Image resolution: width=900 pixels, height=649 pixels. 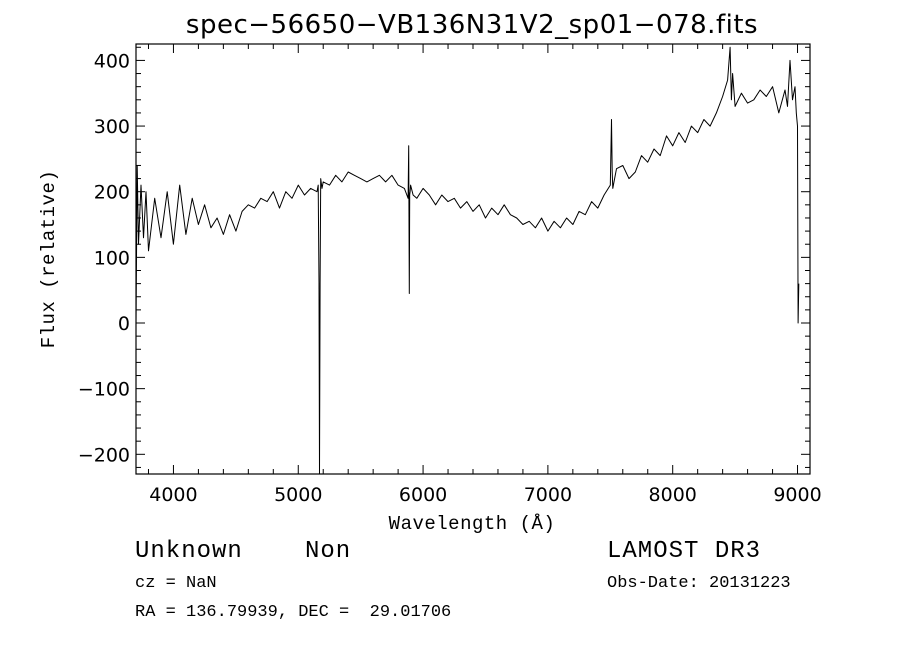 I want to click on y-tick-label: 0, so click(x=124, y=324).